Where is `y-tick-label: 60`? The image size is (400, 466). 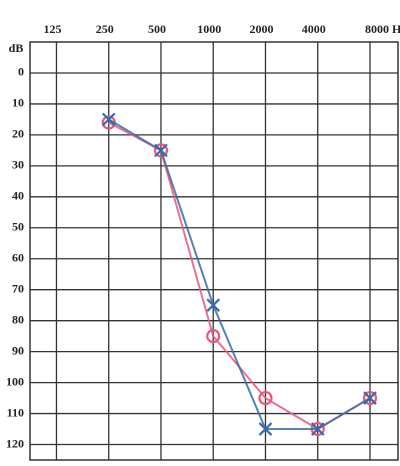
y-tick-label: 60 is located at coordinates (18, 257).